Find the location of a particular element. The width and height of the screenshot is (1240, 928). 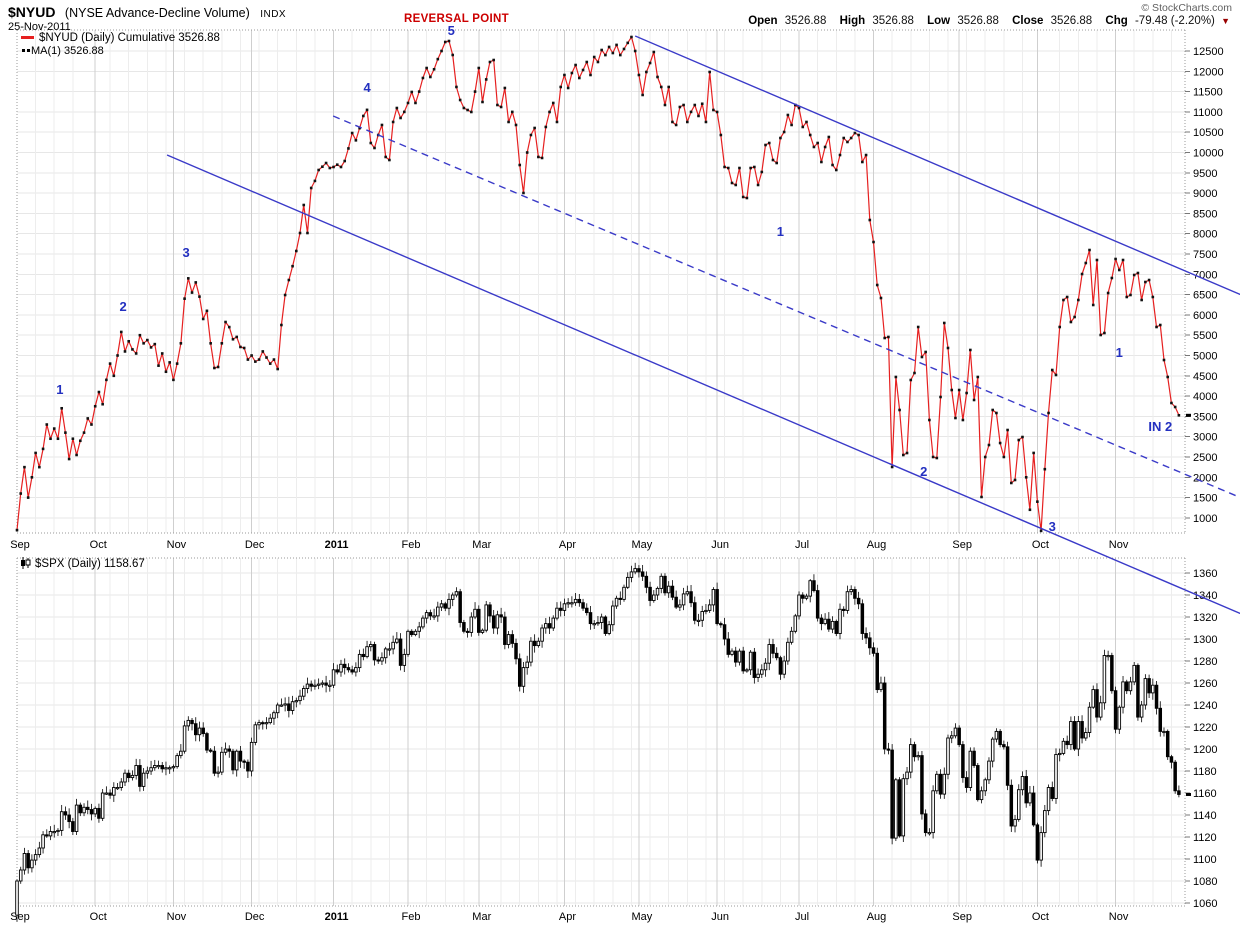

red-line-swatch-icon is located at coordinates (27, 38).